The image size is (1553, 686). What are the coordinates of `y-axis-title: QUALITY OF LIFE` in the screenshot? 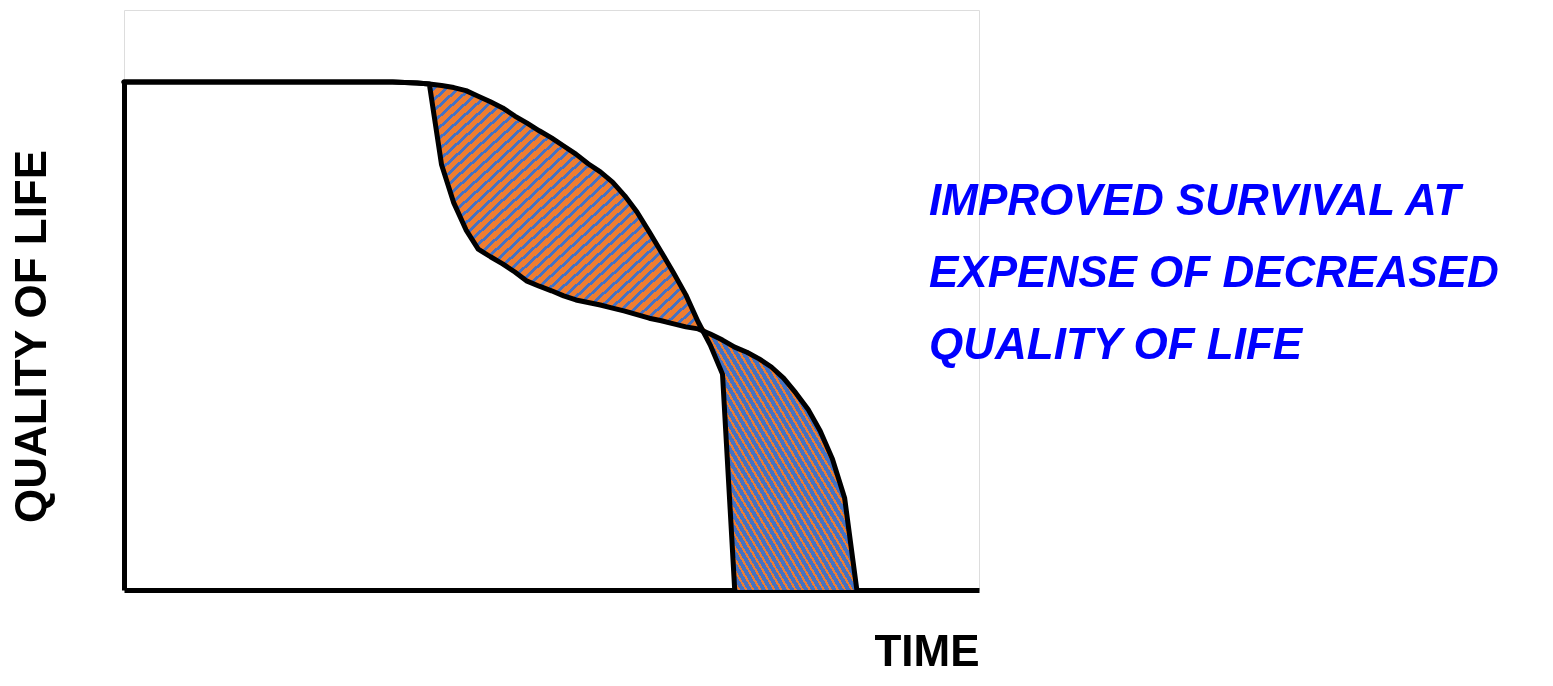 It's located at (30, 336).